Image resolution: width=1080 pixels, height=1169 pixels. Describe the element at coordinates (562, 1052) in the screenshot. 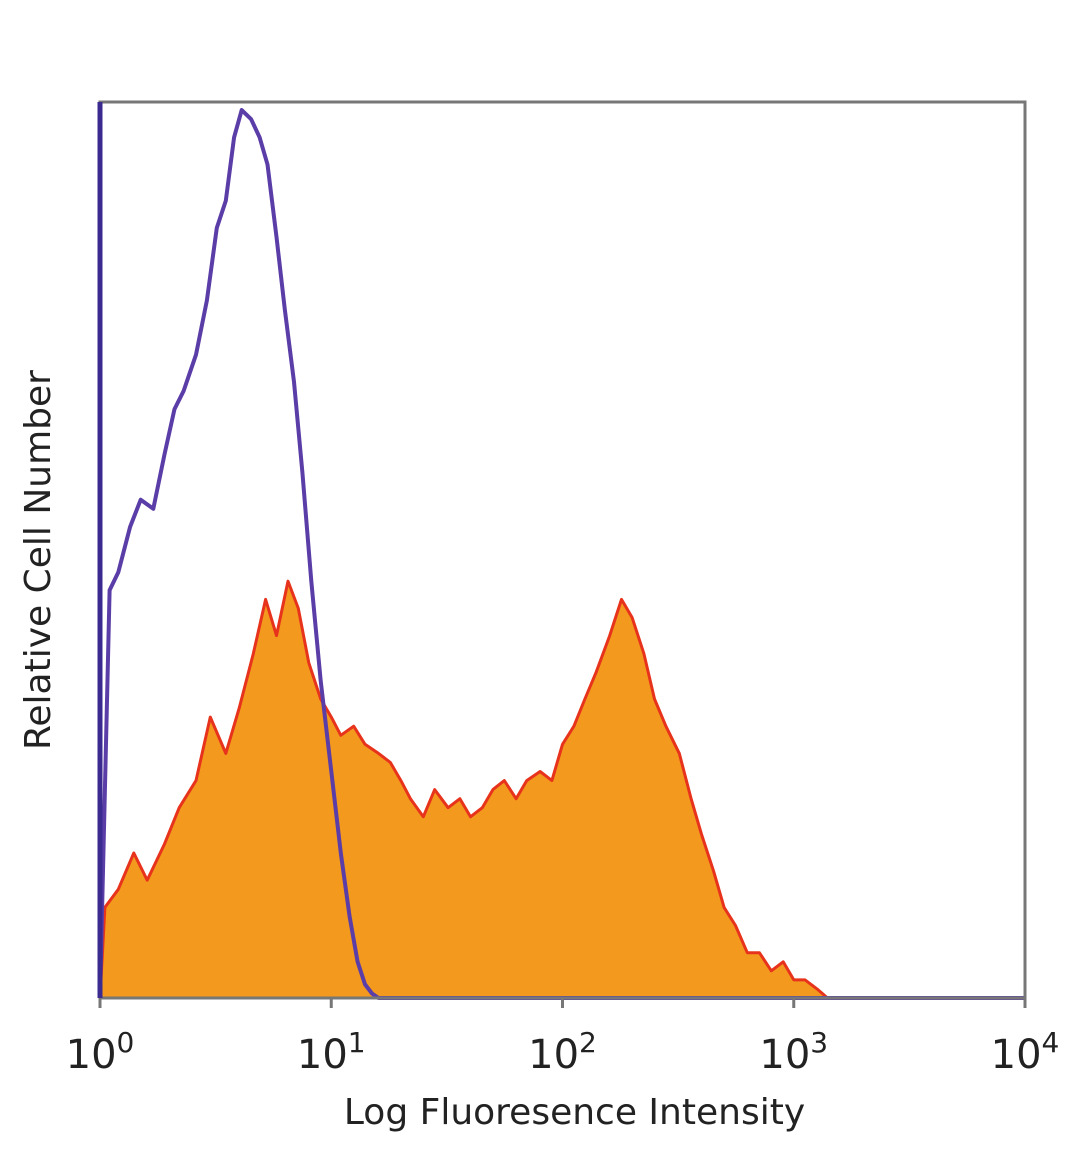

I see `x-tick-label: 102` at that location.